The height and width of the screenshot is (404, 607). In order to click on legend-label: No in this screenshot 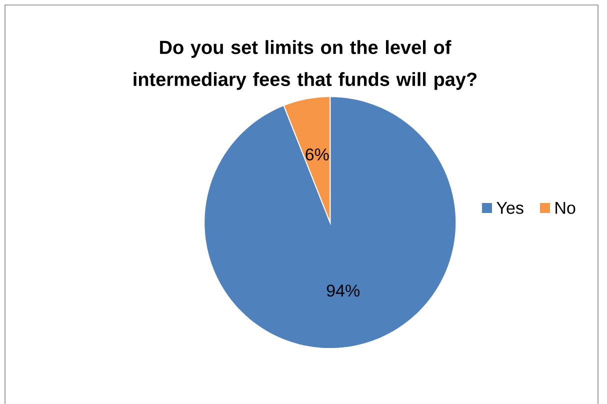, I will do `click(566, 208)`.